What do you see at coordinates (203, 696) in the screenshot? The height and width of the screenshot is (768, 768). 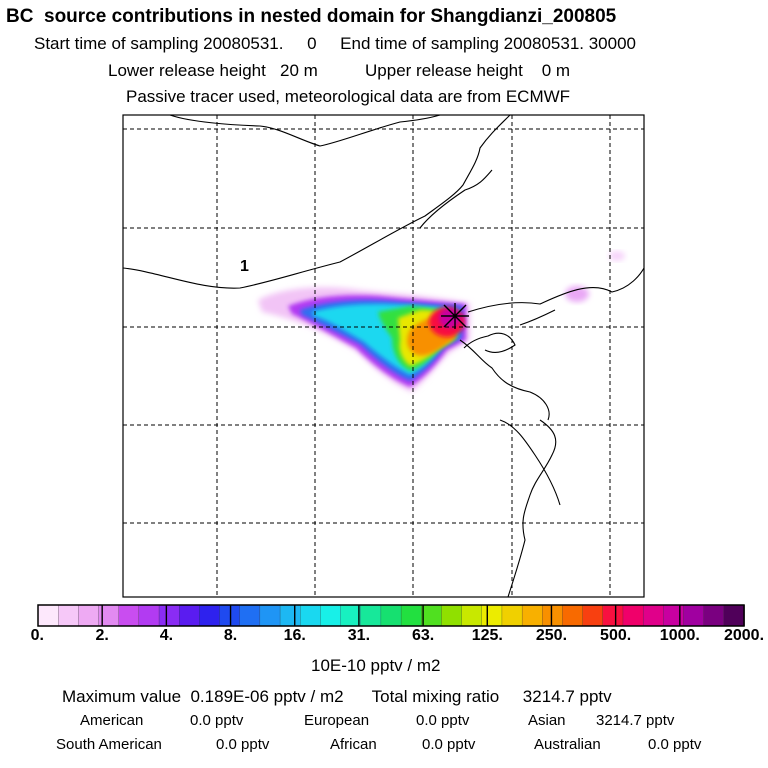 I see `max-value: Maximum value 0.189E-06 pptv / m2` at bounding box center [203, 696].